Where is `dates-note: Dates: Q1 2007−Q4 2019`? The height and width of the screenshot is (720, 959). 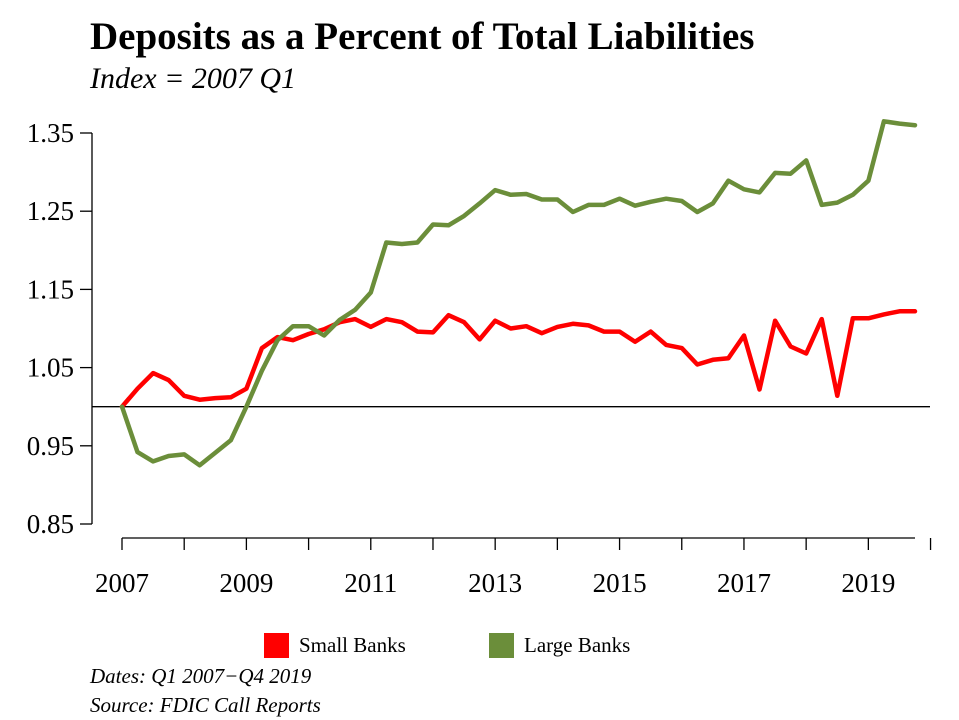
dates-note: Dates: Q1 2007−Q4 2019 is located at coordinates (201, 676).